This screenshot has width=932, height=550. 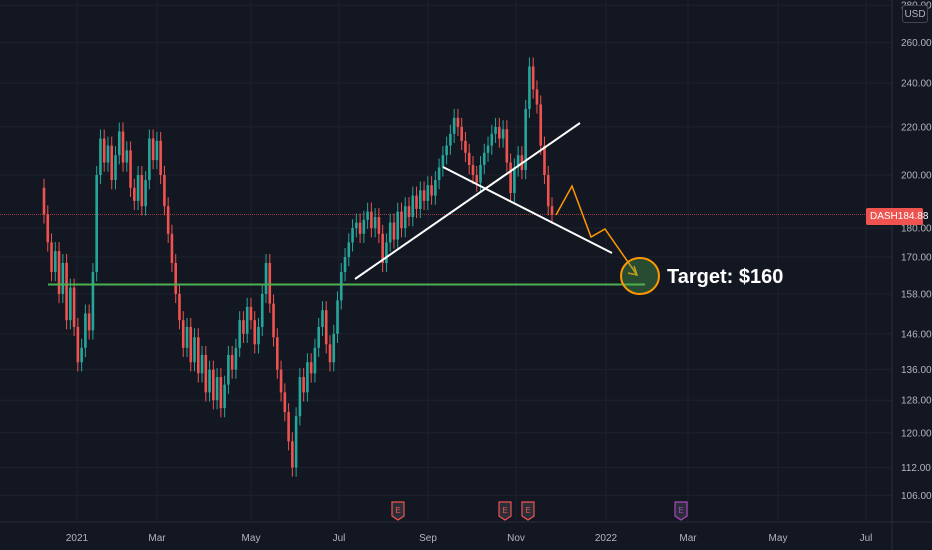 I want to click on y-tick-label: 180.00, so click(x=916, y=229).